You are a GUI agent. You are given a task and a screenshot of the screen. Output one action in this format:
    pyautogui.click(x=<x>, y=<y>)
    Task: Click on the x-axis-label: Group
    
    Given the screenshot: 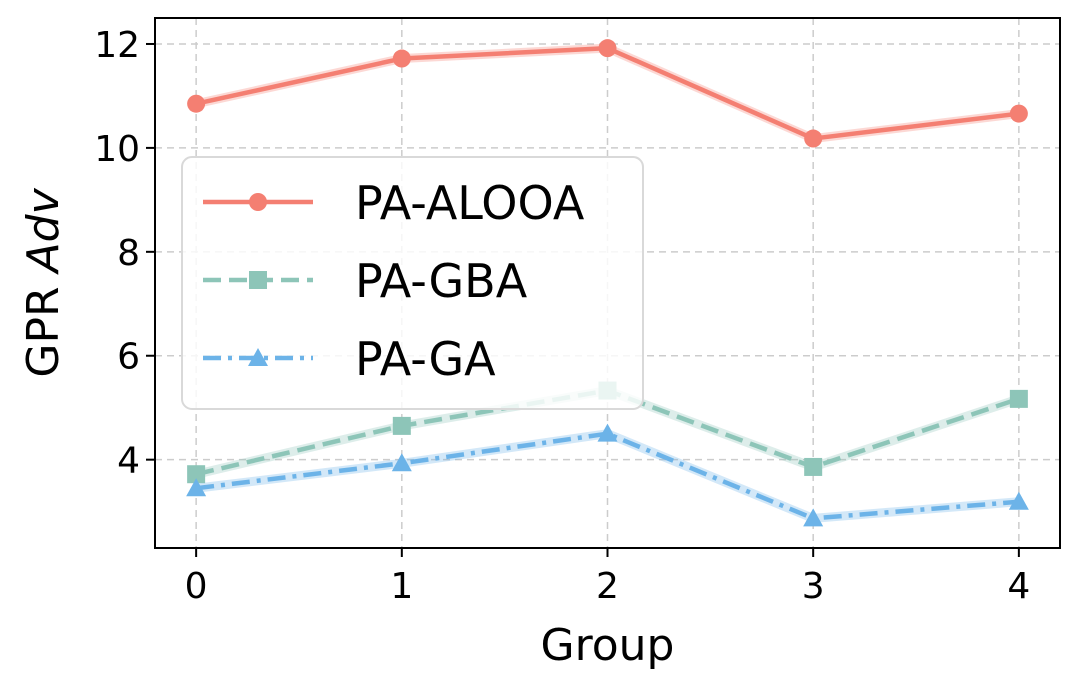 What is the action you would take?
    pyautogui.click(x=608, y=645)
    